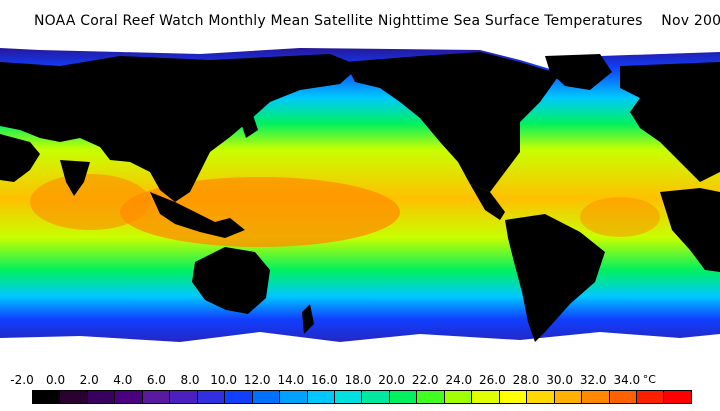 The image size is (720, 411). What do you see at coordinates (670, 122) in the screenshot?
I see `europe-africa-west` at bounding box center [670, 122].